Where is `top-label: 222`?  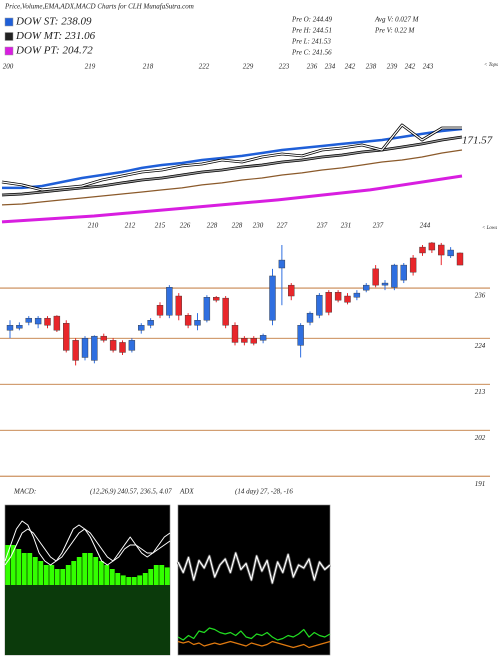 top-label: 222 is located at coordinates (204, 67).